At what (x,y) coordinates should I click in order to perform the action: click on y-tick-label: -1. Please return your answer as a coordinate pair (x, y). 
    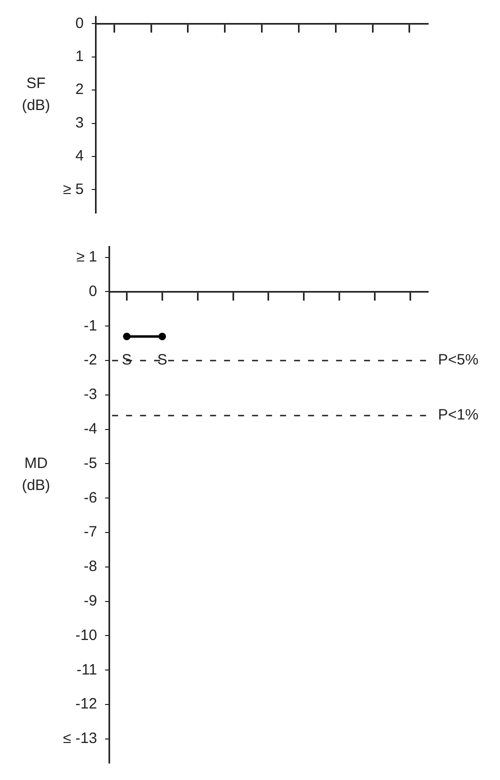
    Looking at the image, I should click on (91, 325).